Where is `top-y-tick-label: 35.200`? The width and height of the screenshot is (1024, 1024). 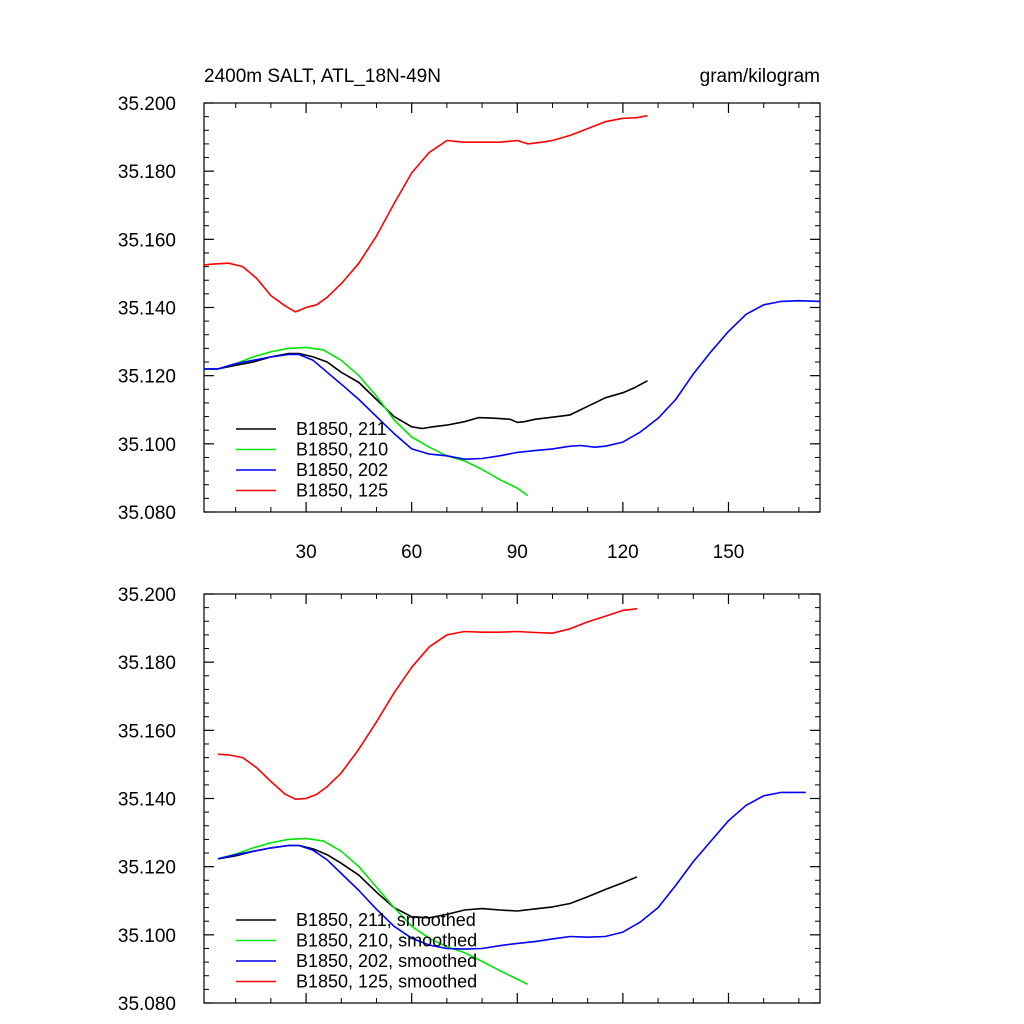
top-y-tick-label: 35.200 is located at coordinates (147, 104).